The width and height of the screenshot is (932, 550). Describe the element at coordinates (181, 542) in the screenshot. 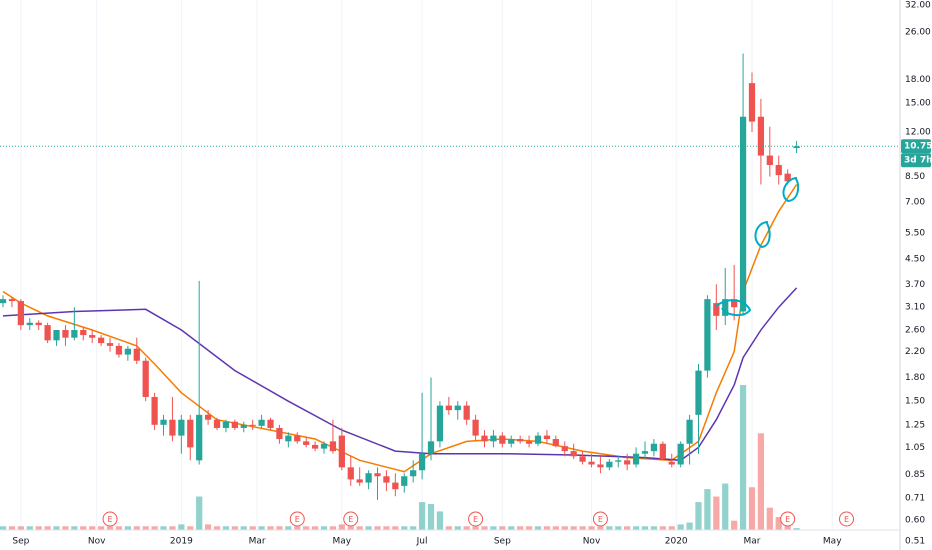

I see `x-tick-label: 2019` at that location.